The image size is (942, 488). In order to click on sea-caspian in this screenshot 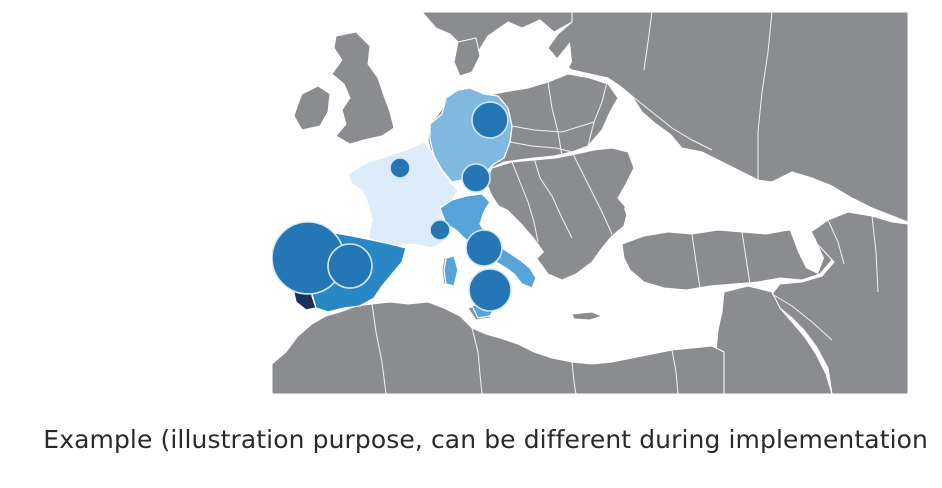, I will do `click(804, 226)`.